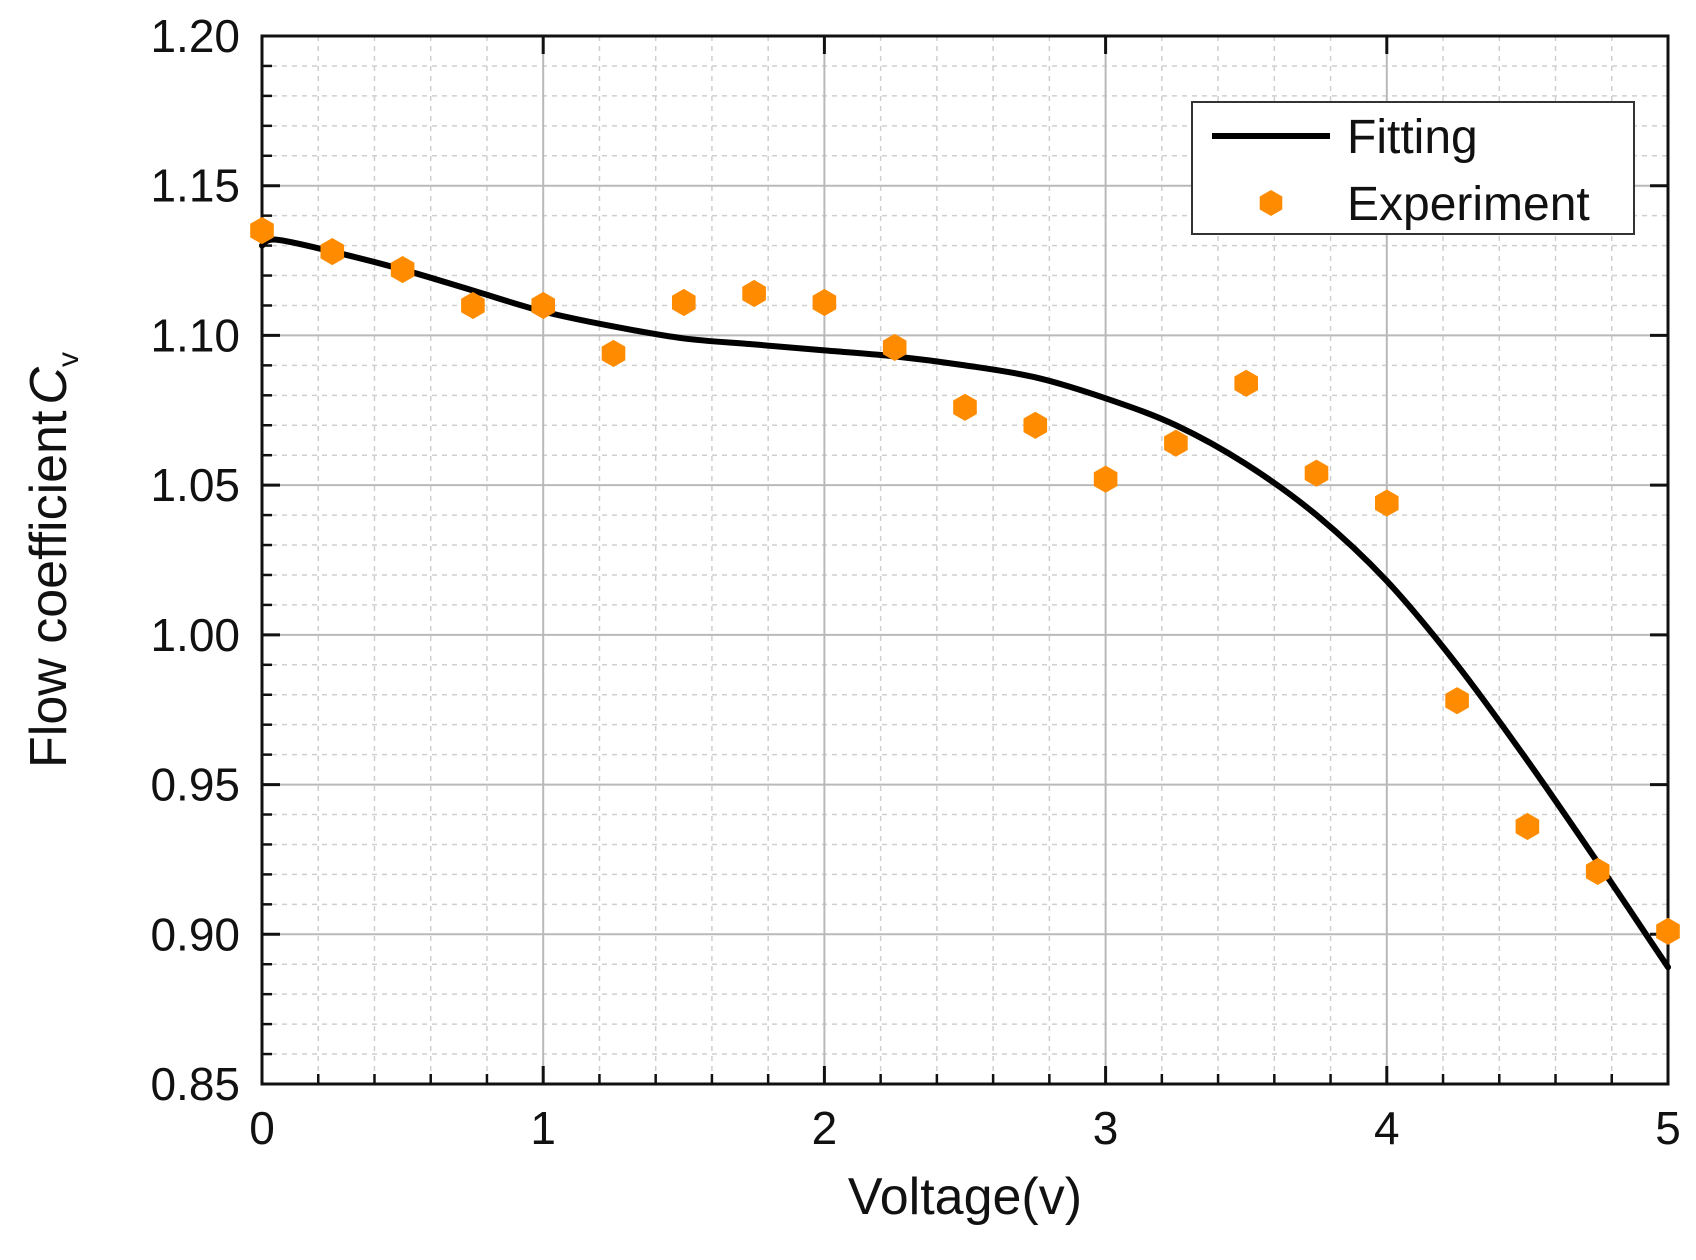  Describe the element at coordinates (1106, 1128) in the screenshot. I see `x-tick-label: 3` at that location.